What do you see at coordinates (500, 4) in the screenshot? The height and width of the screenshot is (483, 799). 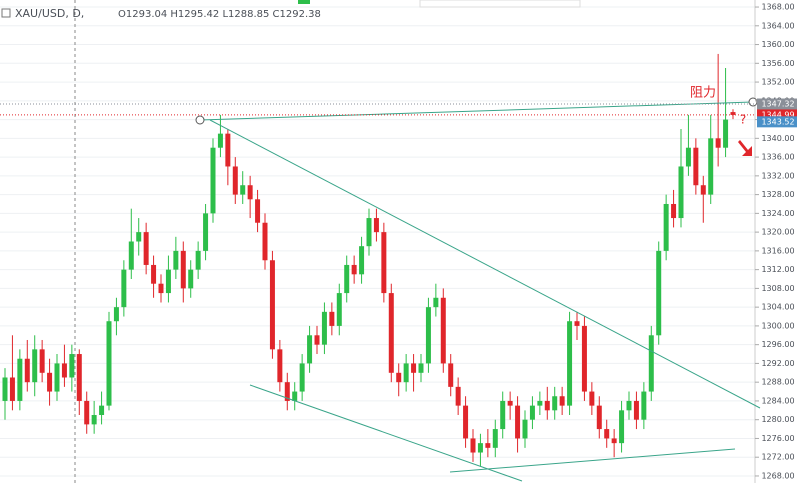 I see `toolbar-box` at bounding box center [500, 4].